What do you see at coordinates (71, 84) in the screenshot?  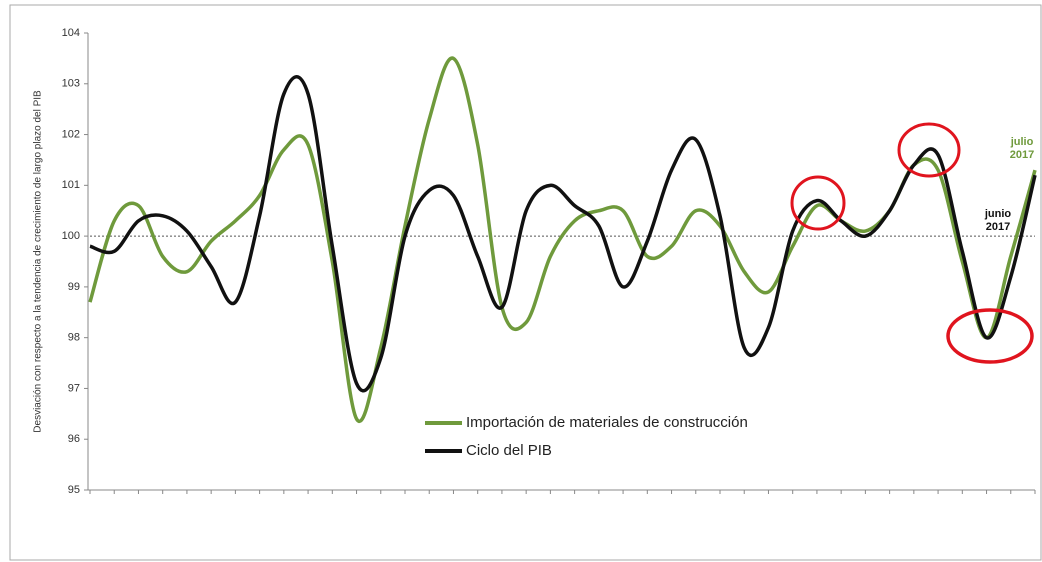 I see `y-tick-label: 103` at bounding box center [71, 84].